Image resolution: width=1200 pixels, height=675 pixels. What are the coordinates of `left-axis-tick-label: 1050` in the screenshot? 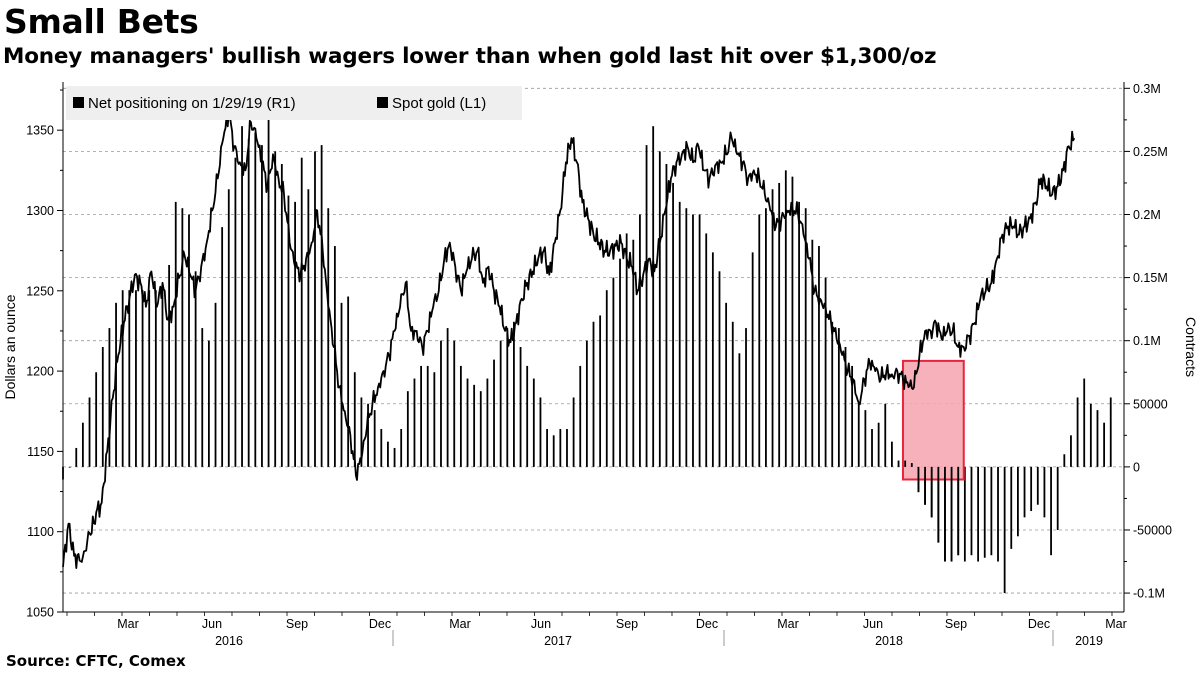 It's located at (40, 613).